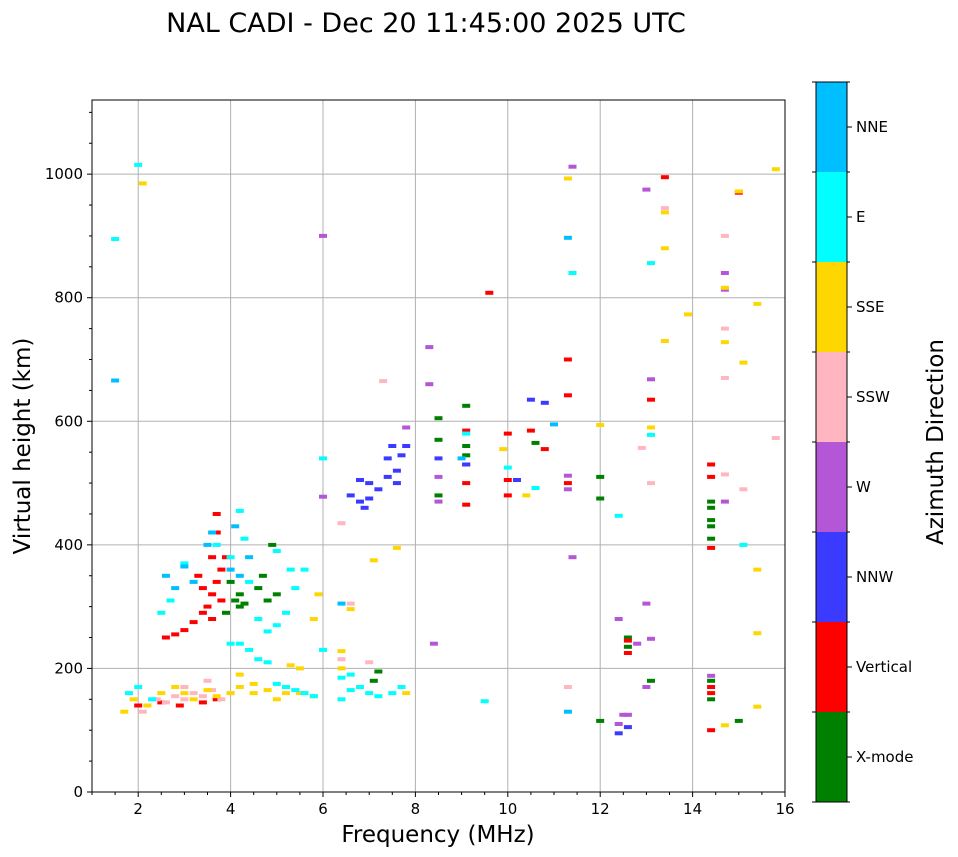 Image resolution: width=958 pixels, height=857 pixels. Describe the element at coordinates (874, 577) in the screenshot. I see `colorbar-label-nnw: NNW` at that location.